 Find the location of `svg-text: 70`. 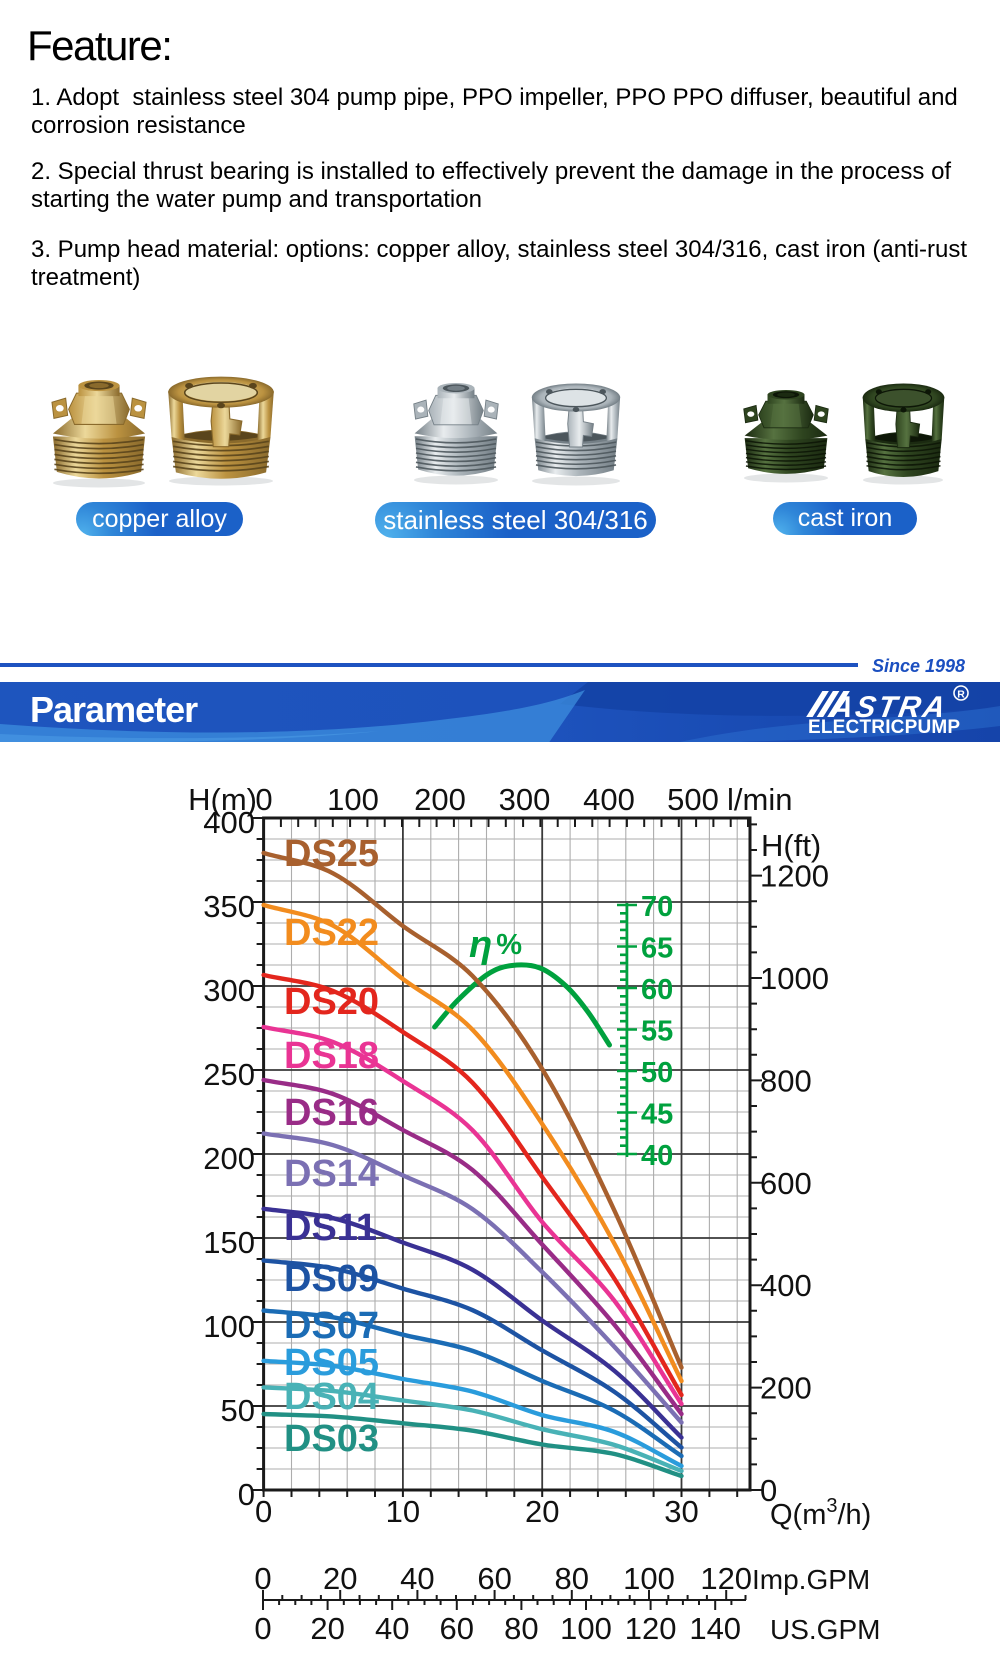

svg-text: 70 is located at coordinates (657, 907).